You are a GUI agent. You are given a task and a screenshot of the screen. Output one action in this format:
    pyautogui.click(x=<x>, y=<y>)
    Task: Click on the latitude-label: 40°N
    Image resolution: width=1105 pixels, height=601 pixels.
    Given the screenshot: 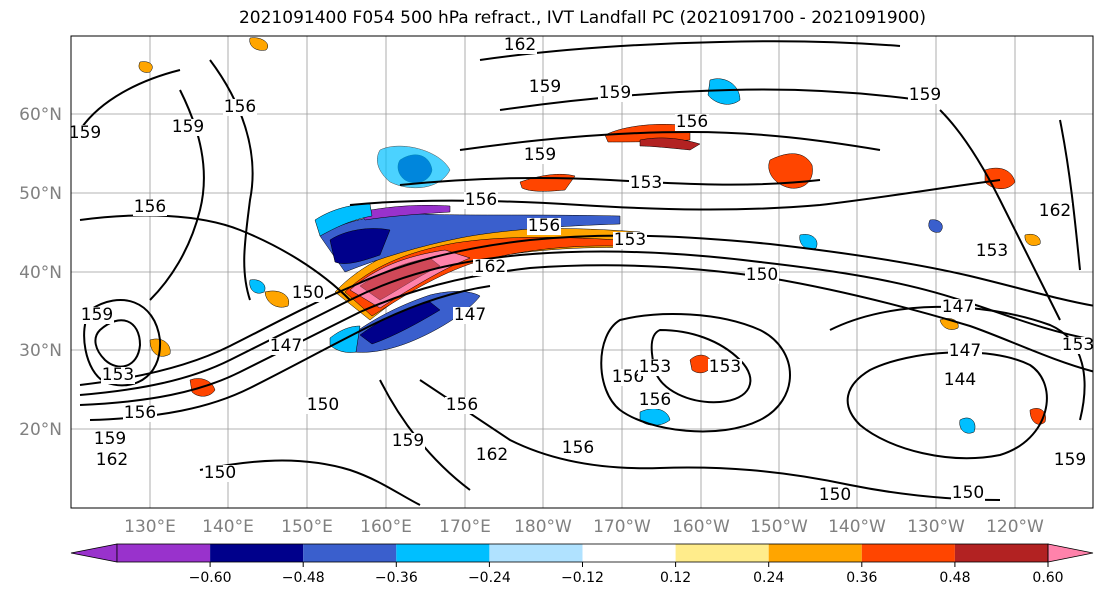 What is the action you would take?
    pyautogui.click(x=40, y=273)
    